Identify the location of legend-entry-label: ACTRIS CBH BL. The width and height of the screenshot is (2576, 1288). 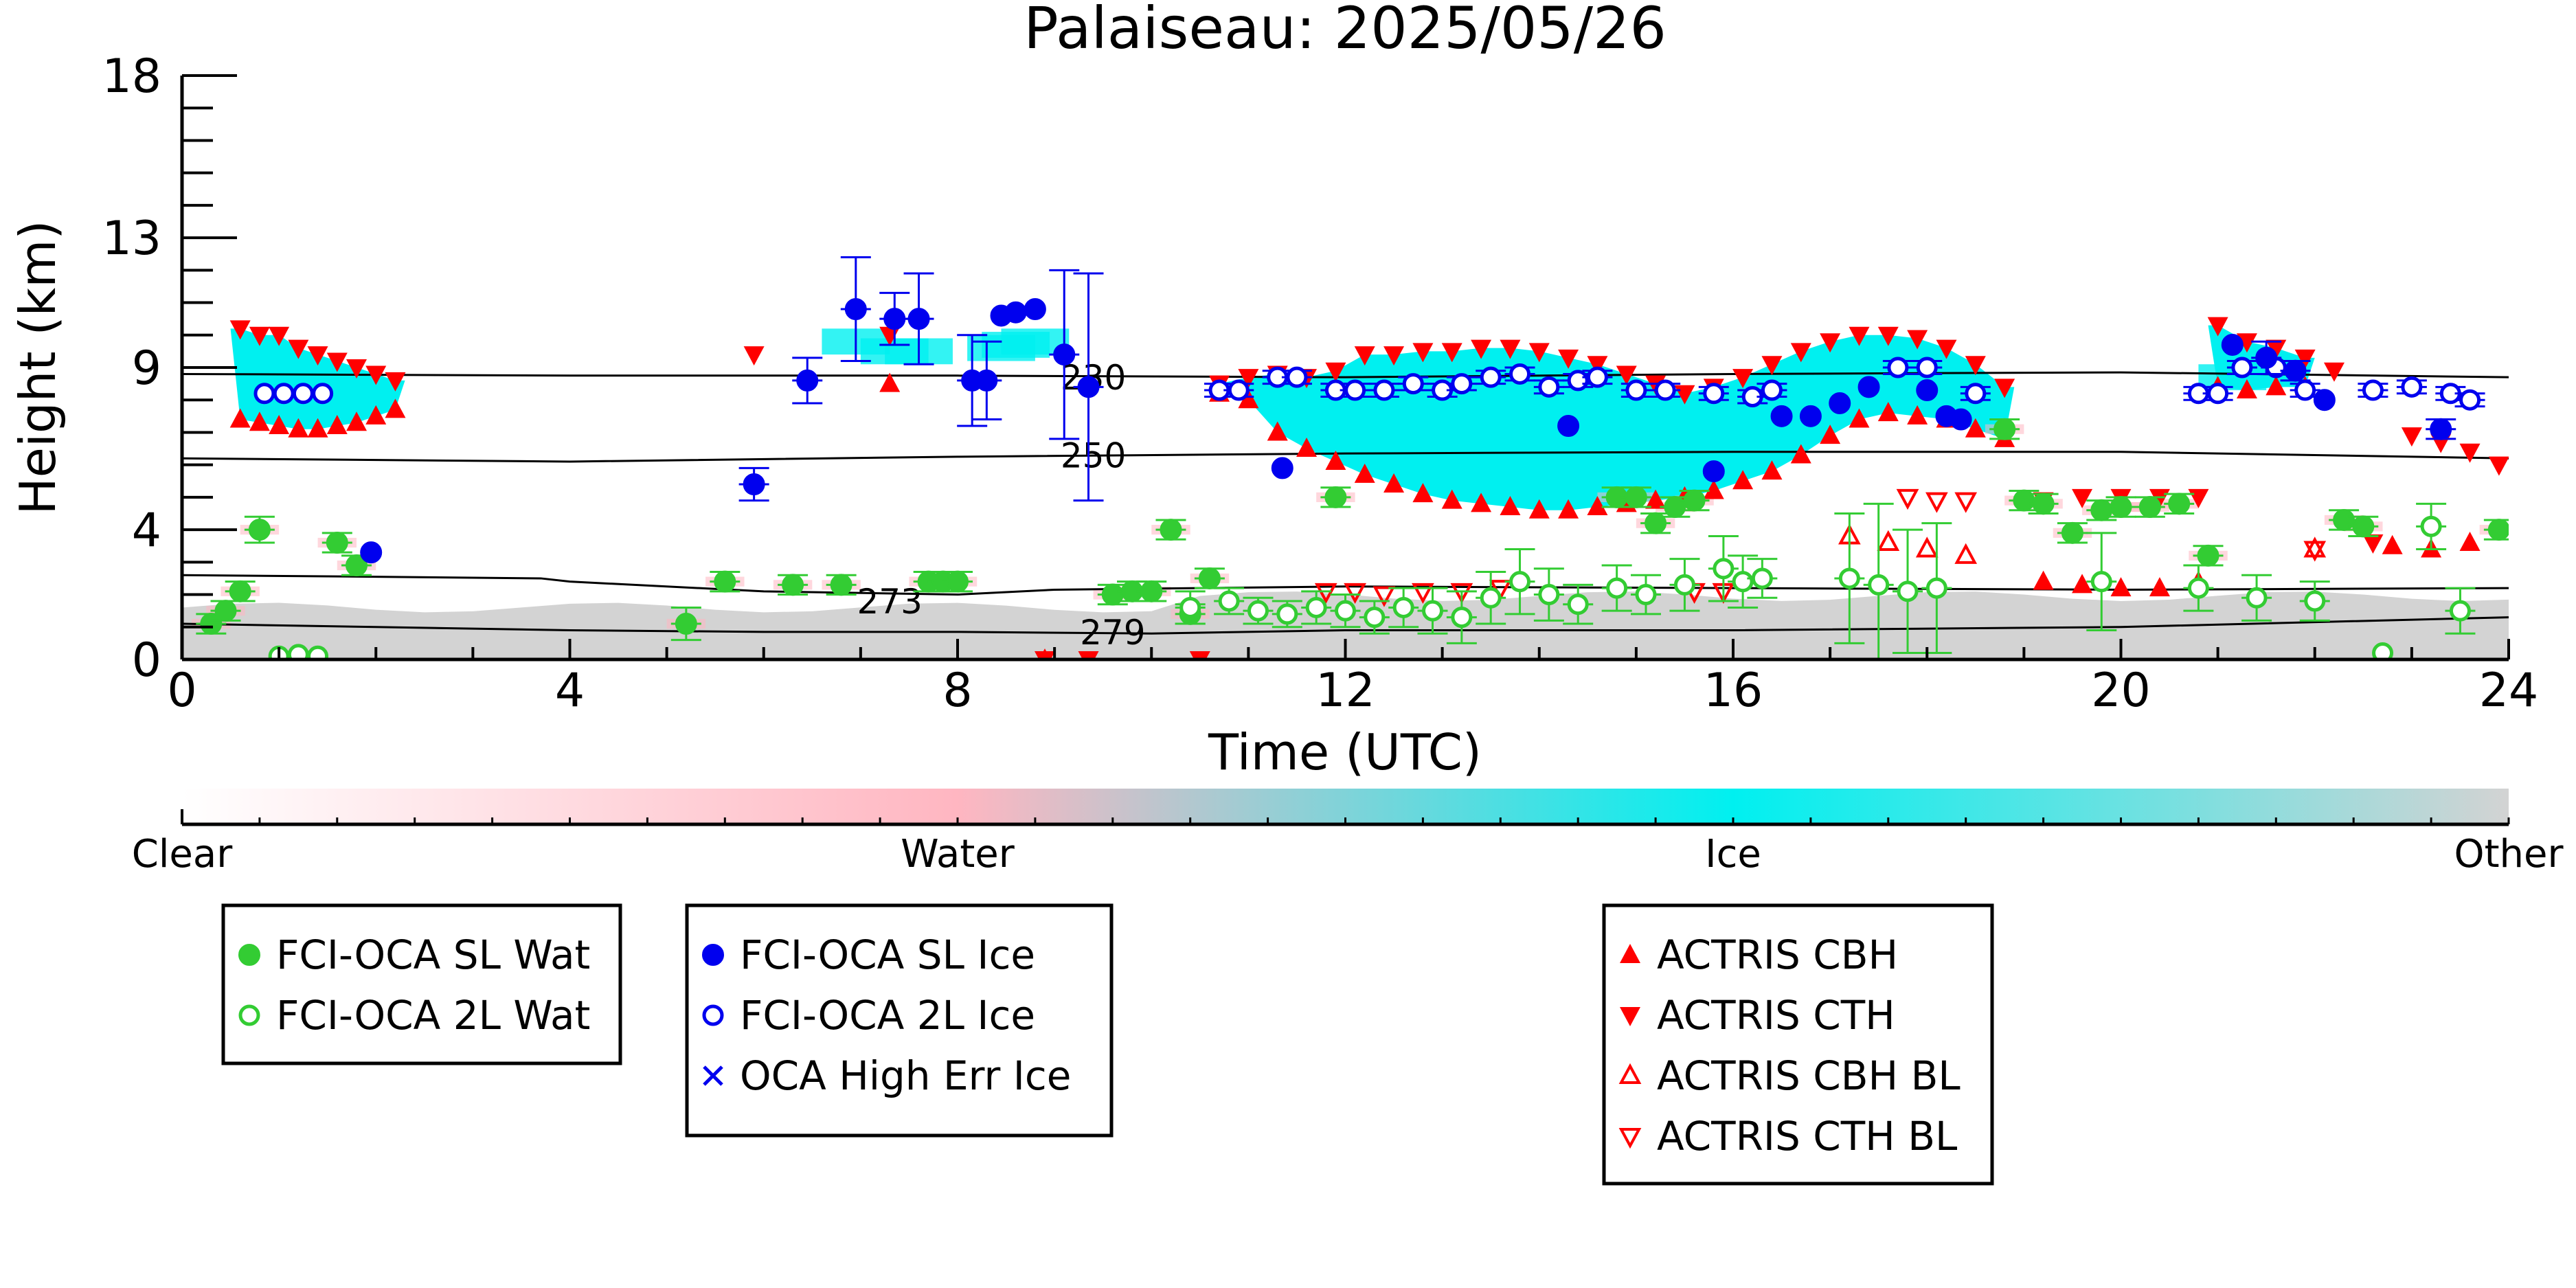
(1809, 1075).